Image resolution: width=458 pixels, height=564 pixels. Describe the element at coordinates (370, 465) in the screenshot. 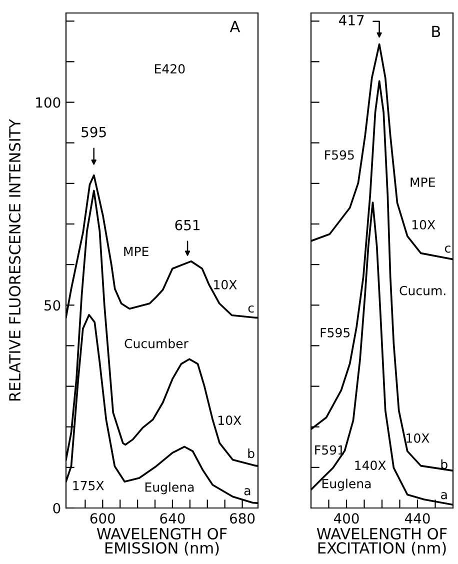

I see `annotation: 140X` at that location.